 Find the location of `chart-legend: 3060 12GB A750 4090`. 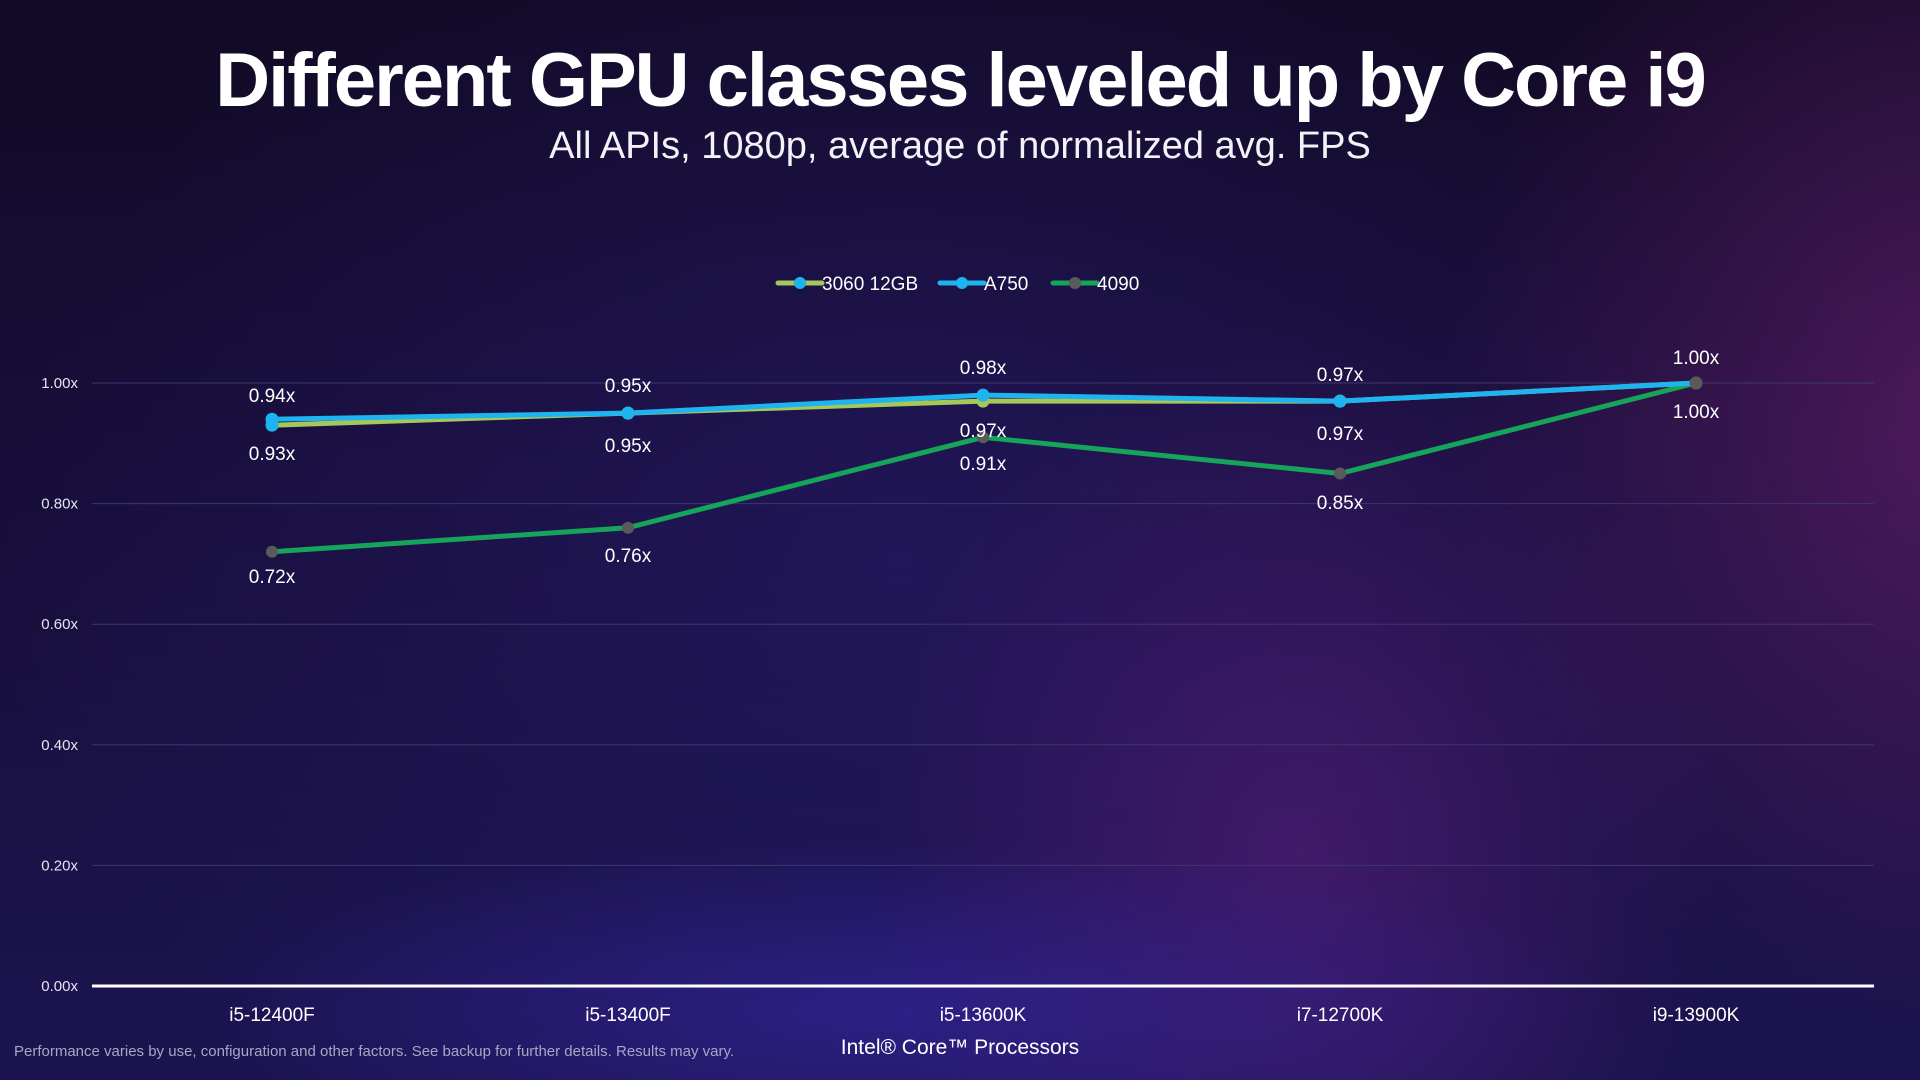

chart-legend: 3060 12GB A750 4090 is located at coordinates (957, 284).